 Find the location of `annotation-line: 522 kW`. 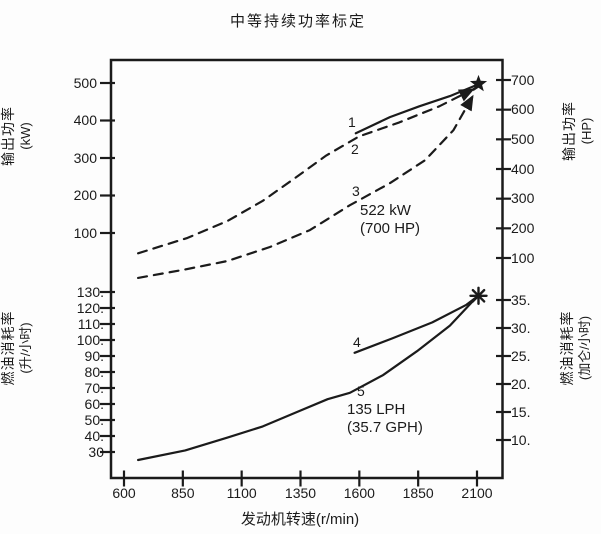

annotation-line: 522 kW is located at coordinates (385, 210).